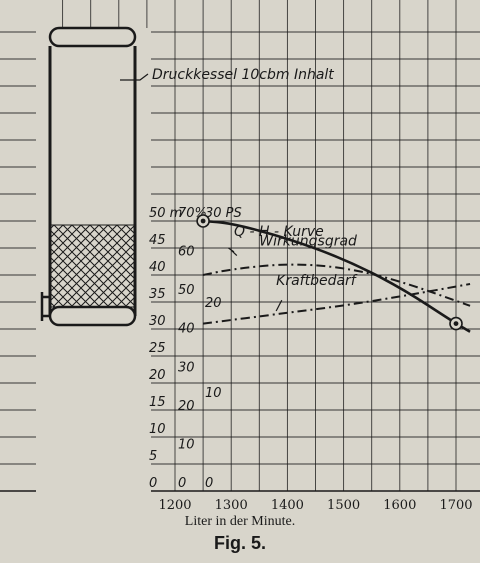  What do you see at coordinates (336, 304) in the screenshot?
I see `series-line-kraftbedarf` at bounding box center [336, 304].